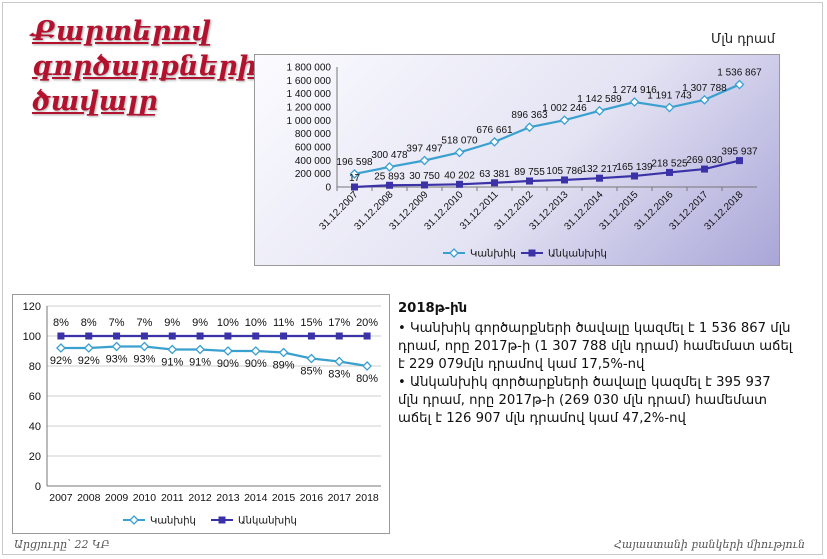 This screenshot has width=827, height=559. I want to click on y-tick-label: 1 000 000, so click(309, 121).